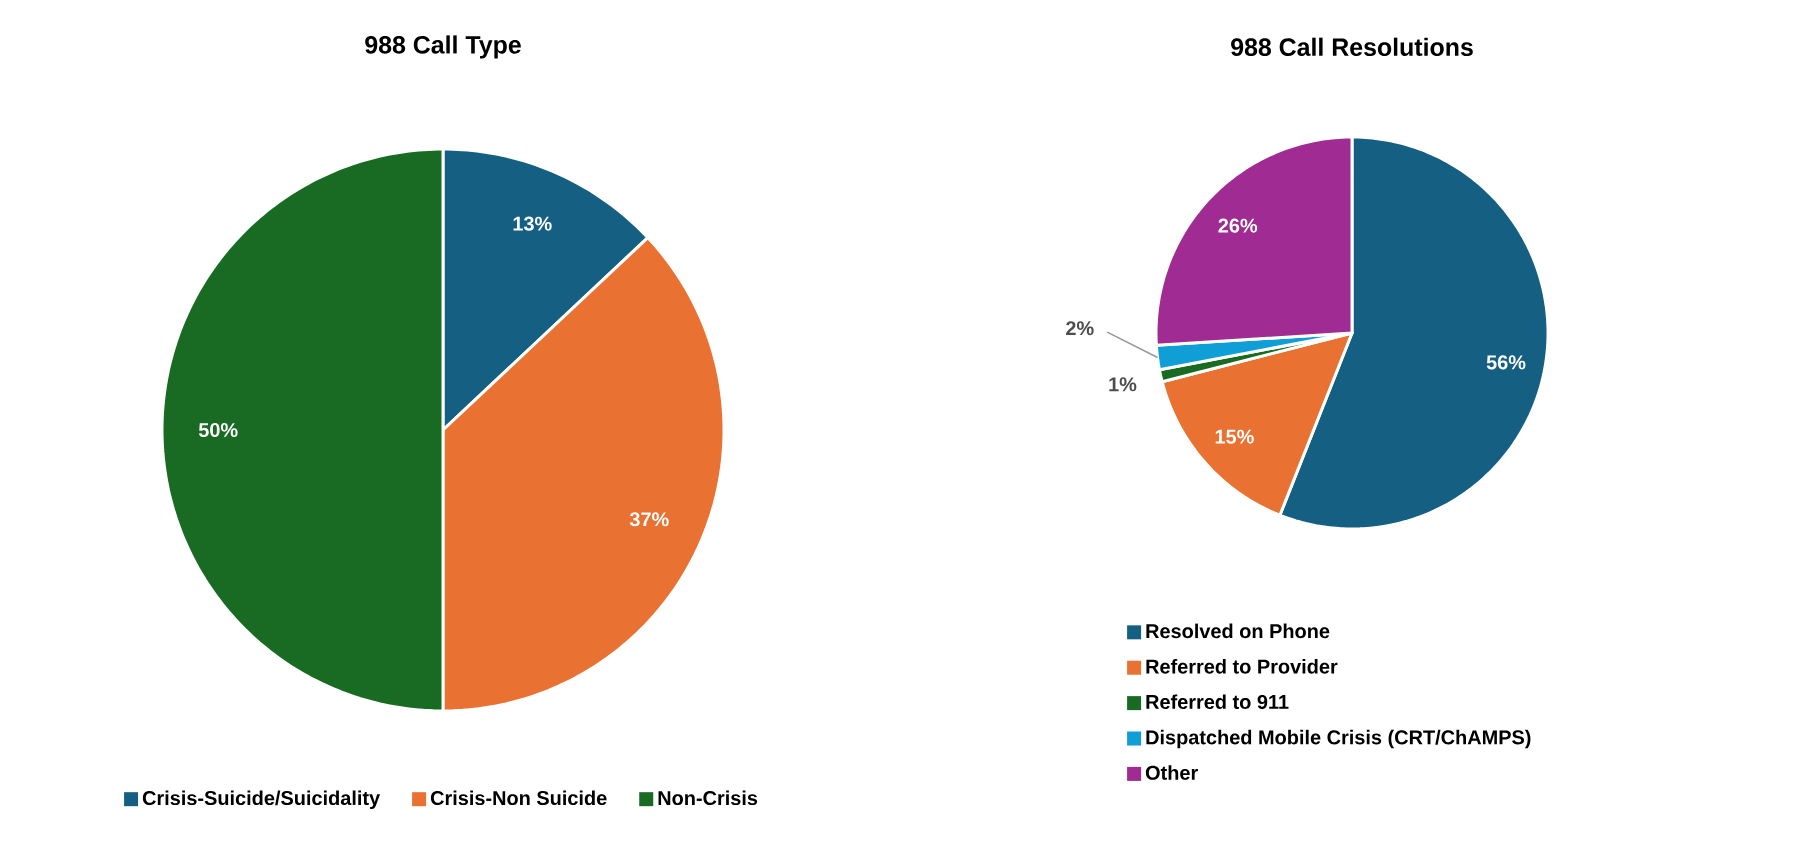 This screenshot has width=1801, height=853. Describe the element at coordinates (1080, 328) in the screenshot. I see `data-label: 2%` at that location.